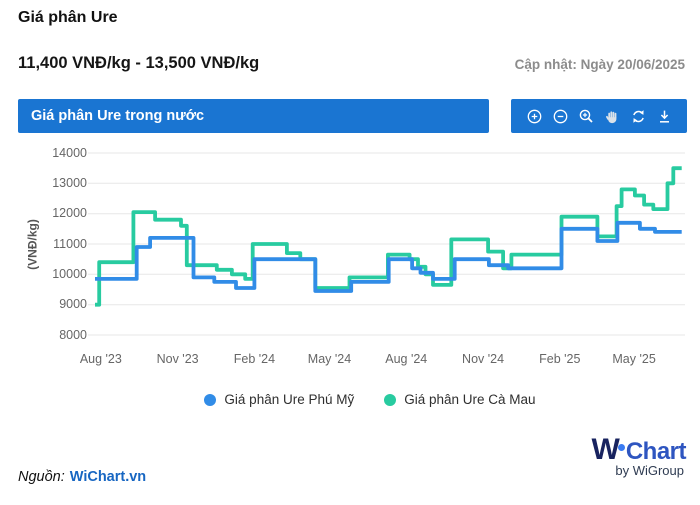  Describe the element at coordinates (41, 477) in the screenshot. I see `source-label: Nguồn:` at that location.